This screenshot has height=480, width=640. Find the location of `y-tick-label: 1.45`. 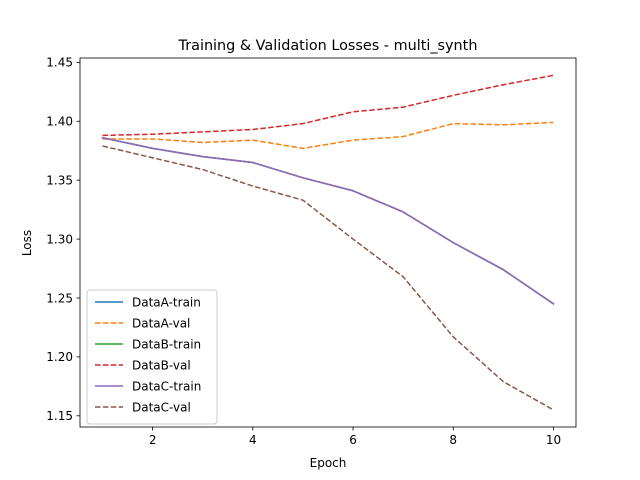

y-tick-label: 1.45 is located at coordinates (59, 63).